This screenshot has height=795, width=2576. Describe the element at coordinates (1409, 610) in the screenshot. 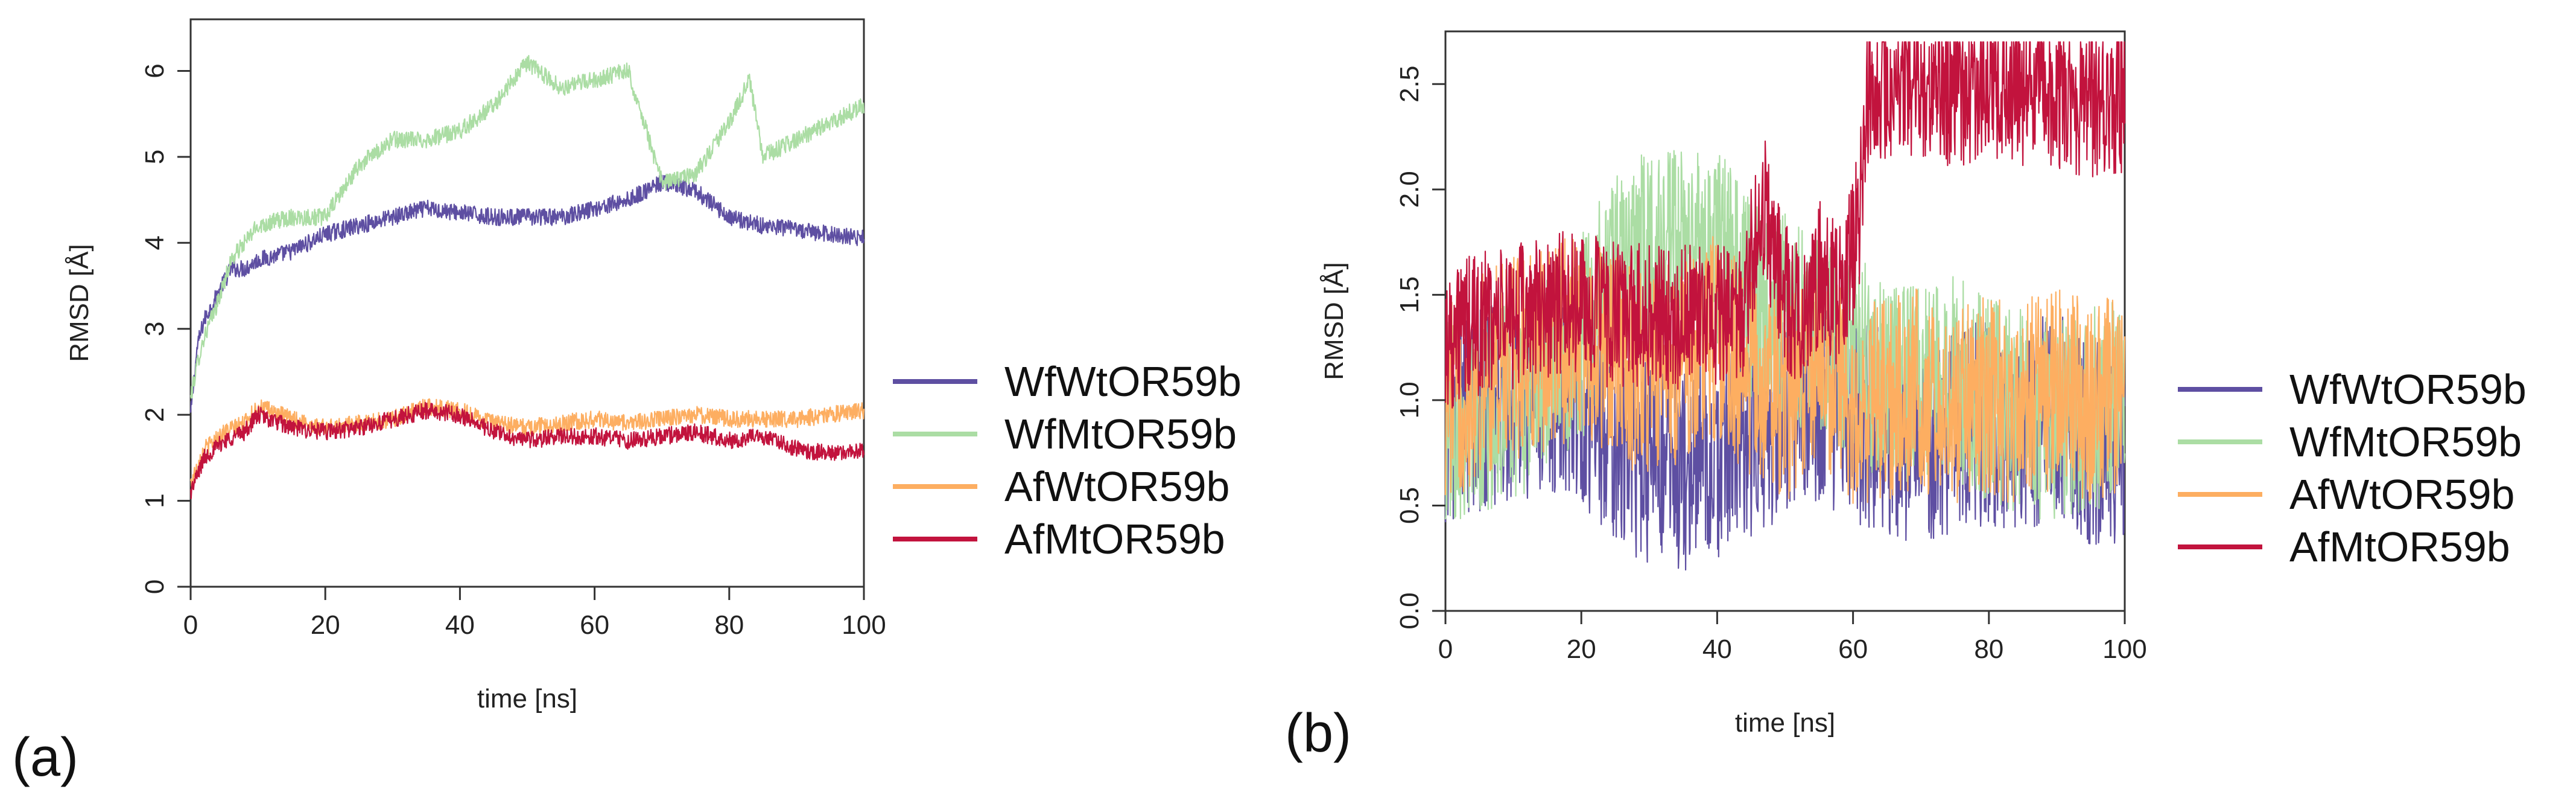

I see `y-tick-label: 0.0` at that location.